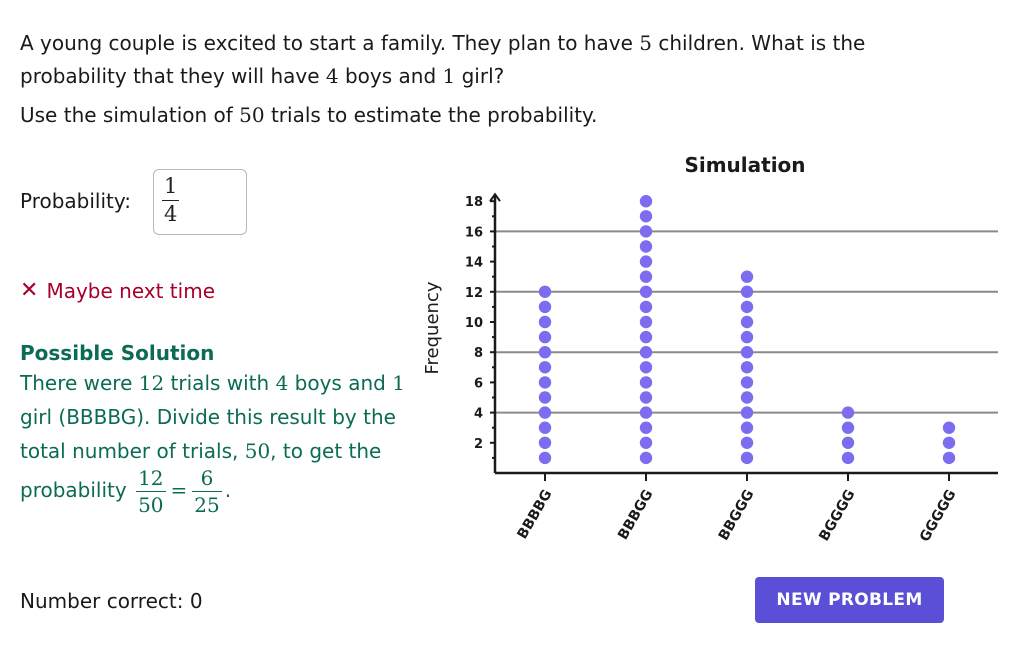 The height and width of the screenshot is (645, 1032). I want to click on y-axis-label: Frequency, so click(432, 327).